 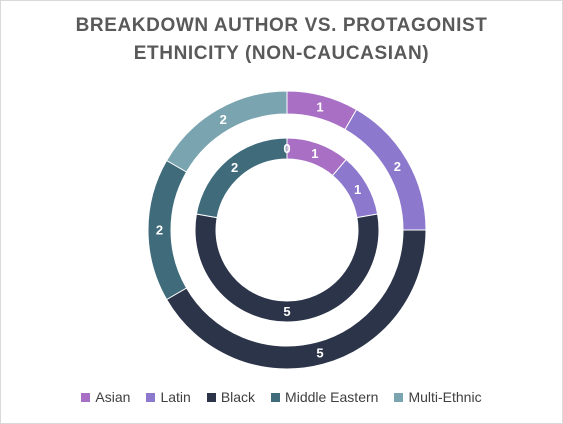 What do you see at coordinates (86, 397) in the screenshot?
I see `legend-swatch-asian` at bounding box center [86, 397].